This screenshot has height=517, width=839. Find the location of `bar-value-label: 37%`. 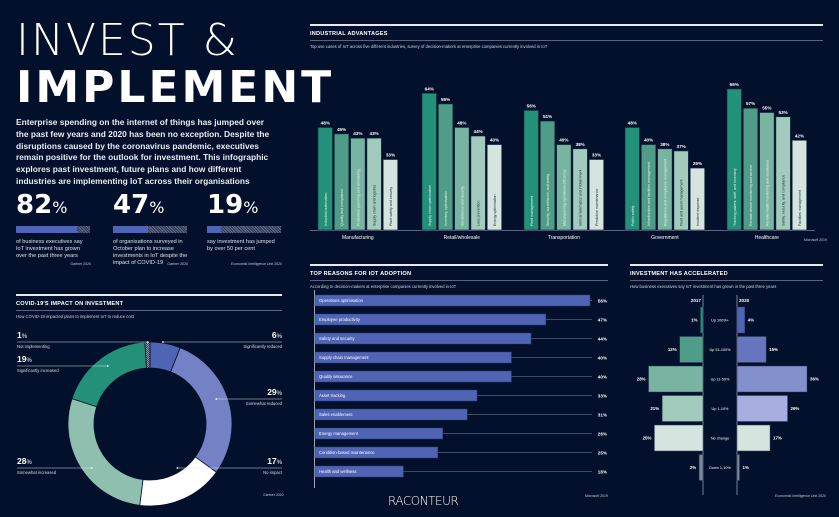

bar-value-label: 37% is located at coordinates (681, 146).